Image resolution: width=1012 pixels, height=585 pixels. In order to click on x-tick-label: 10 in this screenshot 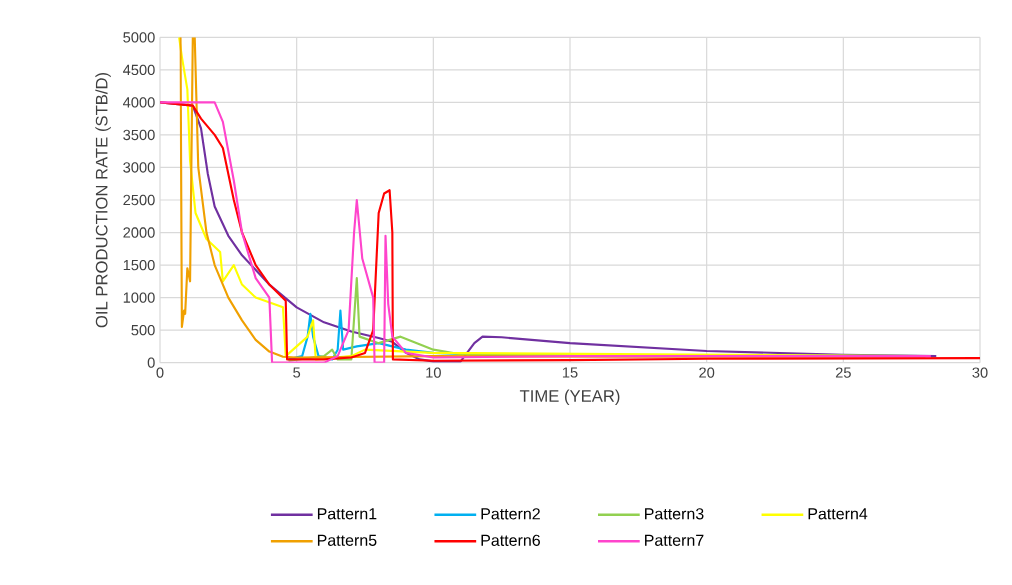, I will do `click(433, 372)`.